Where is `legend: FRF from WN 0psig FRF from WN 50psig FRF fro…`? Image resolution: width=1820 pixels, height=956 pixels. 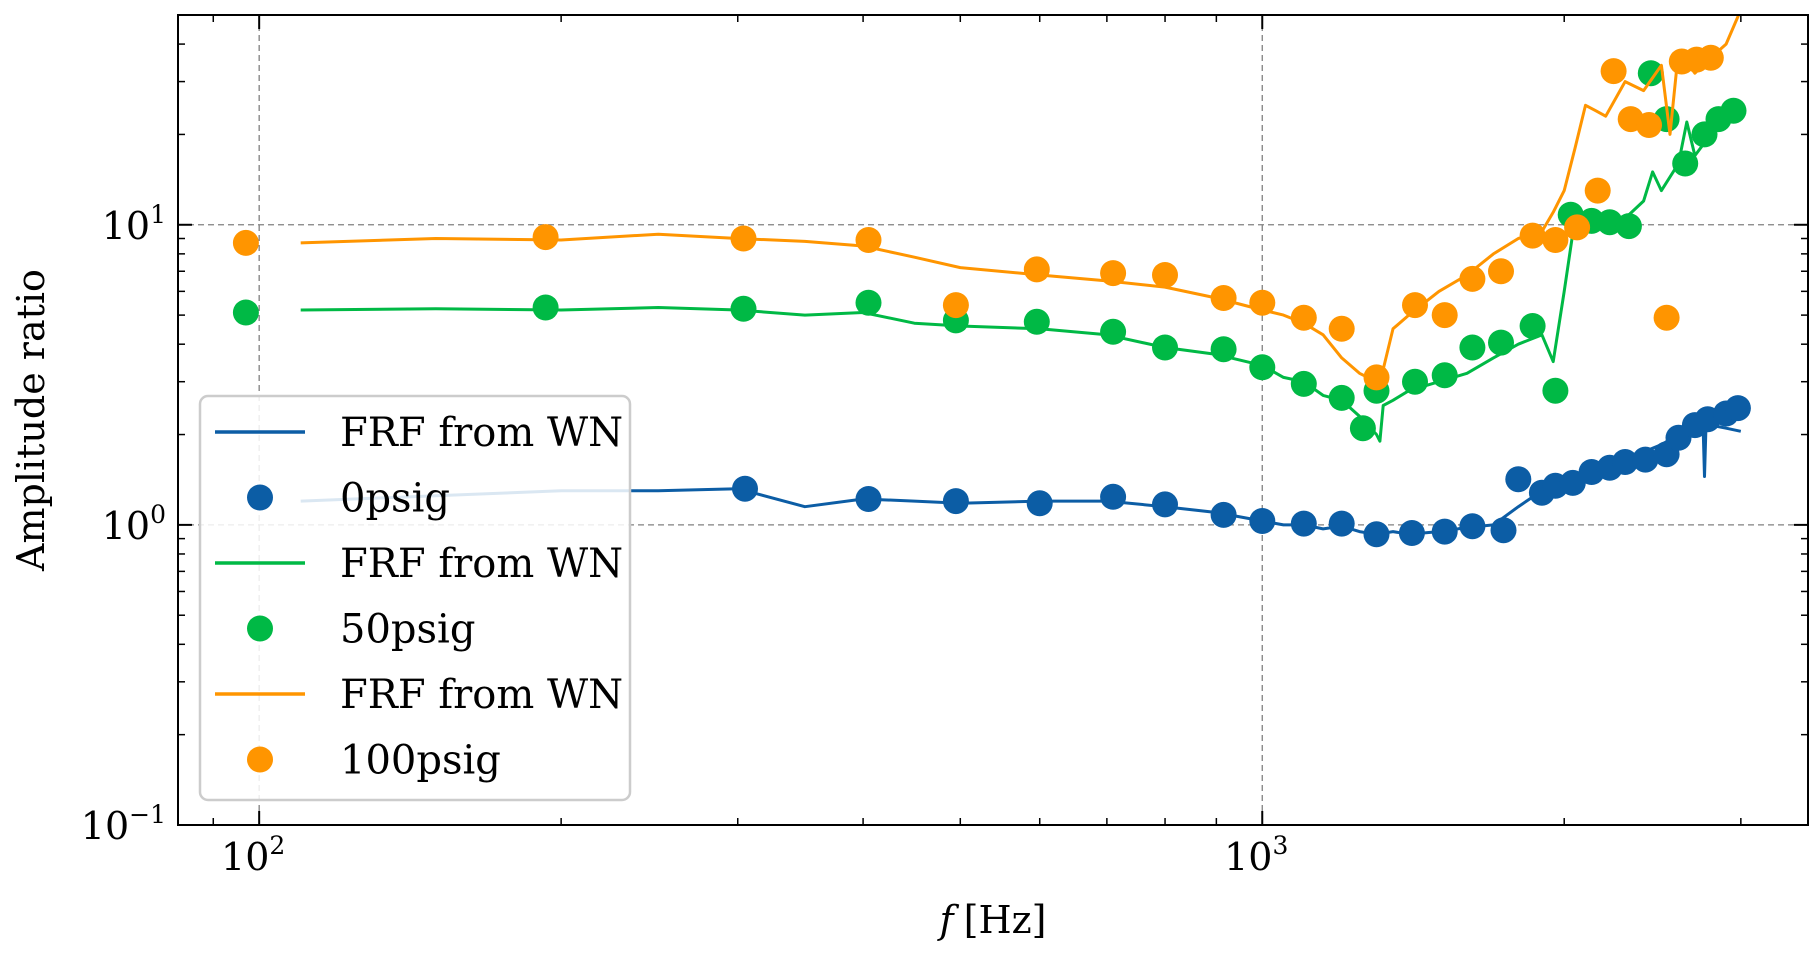
legend: FRF from WN 0psig FRF from WN 50psig FRF fro… is located at coordinates (415, 598).